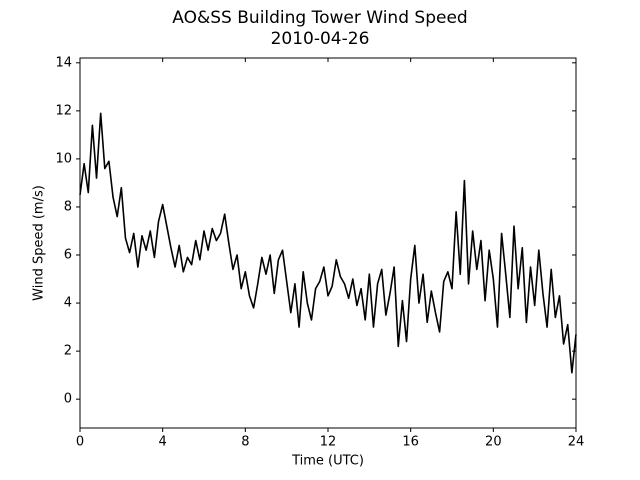  I want to click on x-tick-label: 0, so click(80, 442).